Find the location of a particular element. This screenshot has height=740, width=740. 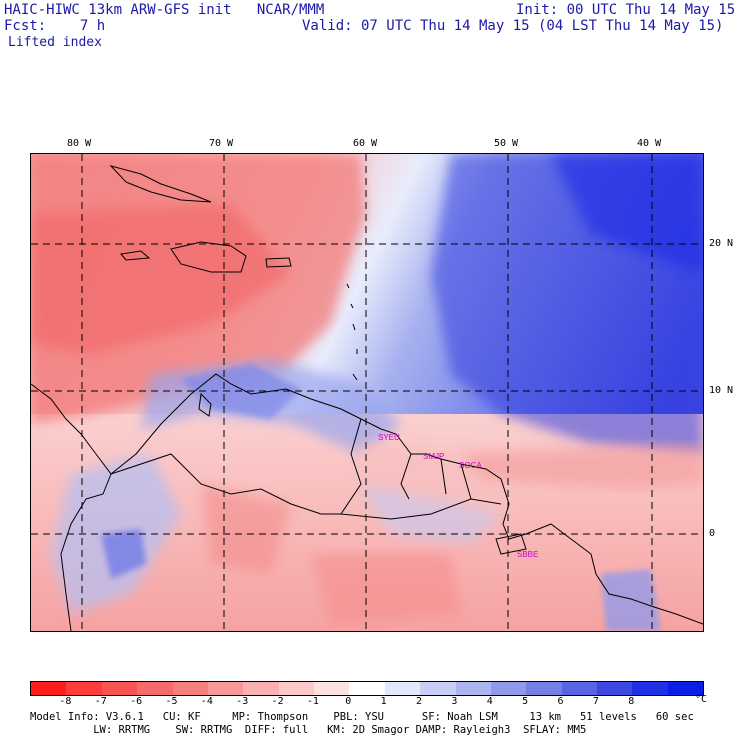

colorbar-tick-label: -5 is located at coordinates (171, 701).